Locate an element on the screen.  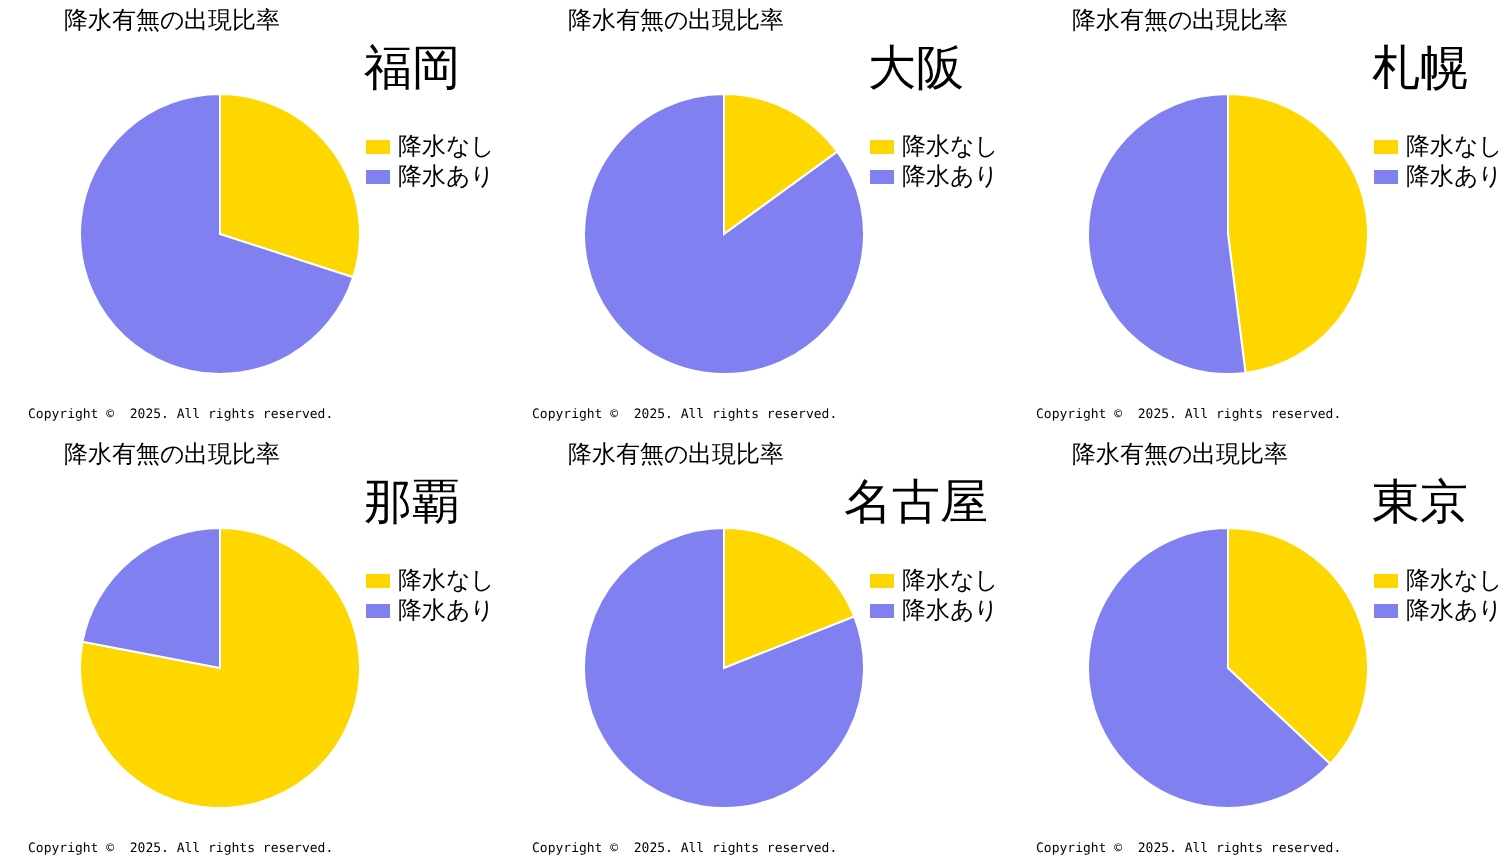
chart-subtitle: 那覇 is located at coordinates (412, 503).